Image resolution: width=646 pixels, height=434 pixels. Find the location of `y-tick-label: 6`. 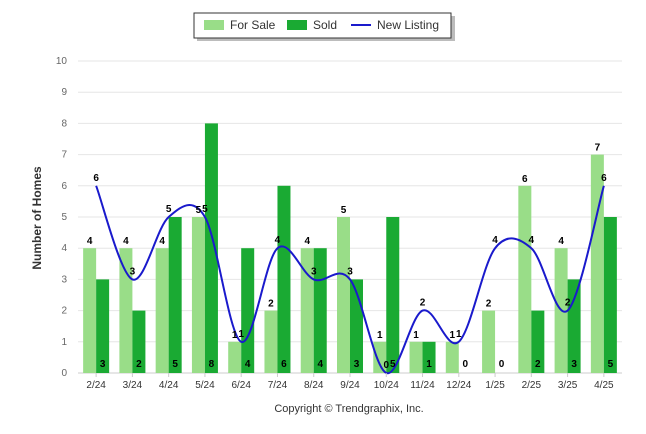

y-tick-label: 6 is located at coordinates (64, 186).